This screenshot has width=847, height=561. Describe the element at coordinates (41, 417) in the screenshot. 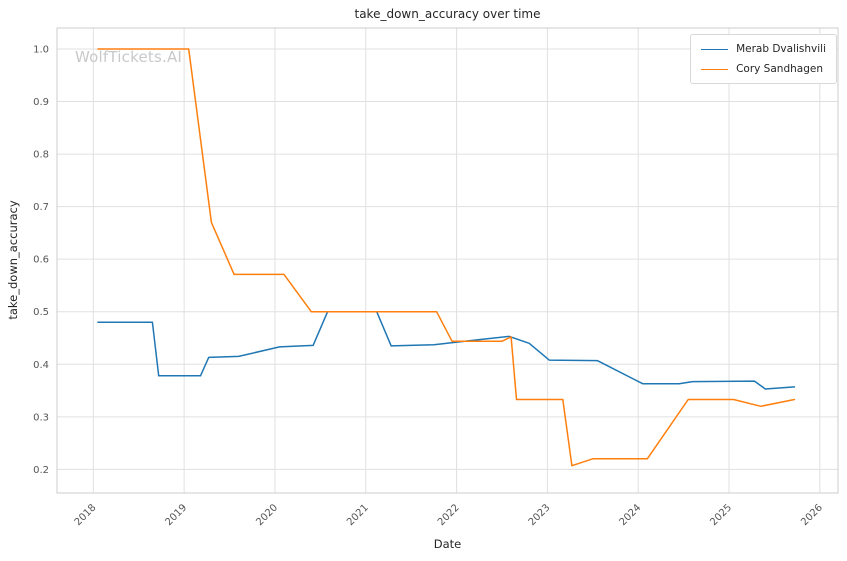

I see `y-tick-label: 0.3` at that location.